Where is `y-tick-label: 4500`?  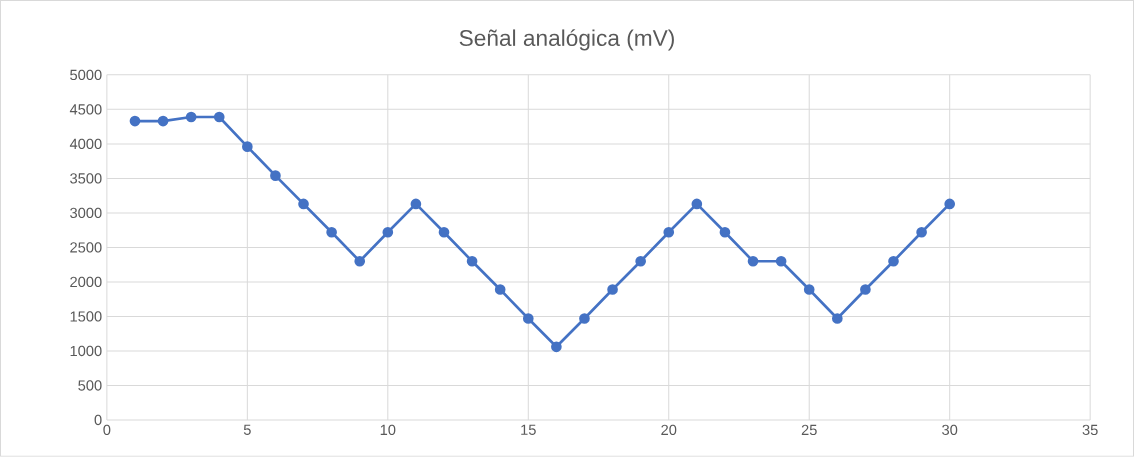 y-tick-label: 4500 is located at coordinates (85, 109).